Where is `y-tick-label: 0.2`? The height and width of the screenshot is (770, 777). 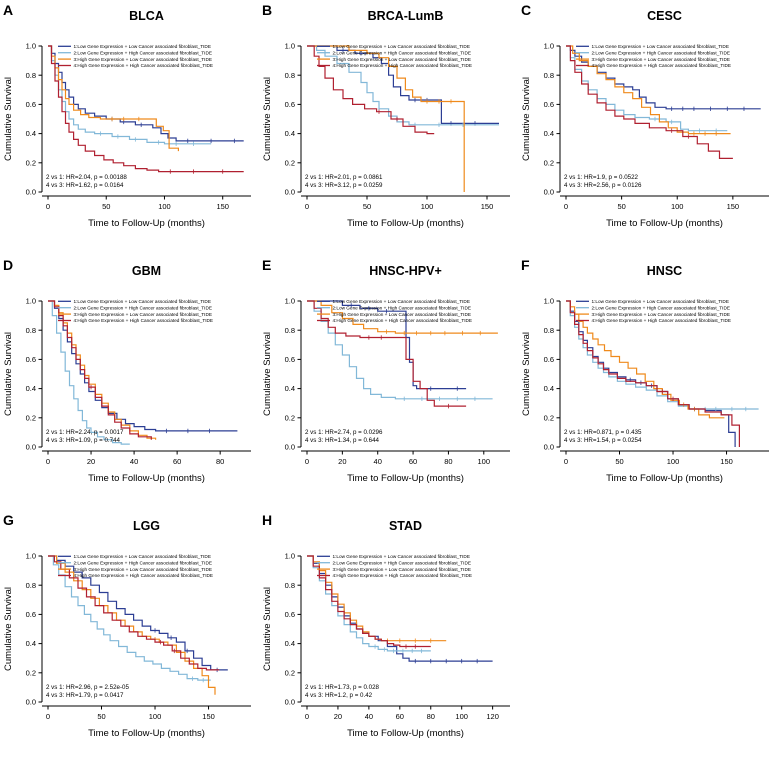 y-tick-label: 0.2 is located at coordinates (549, 162).